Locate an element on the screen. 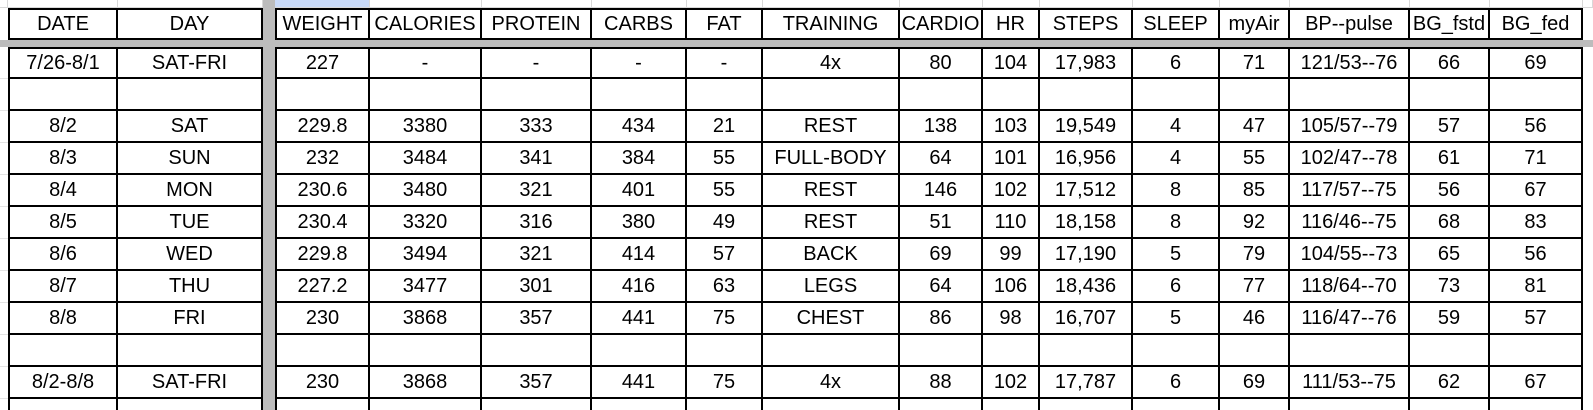 Image resolution: width=1593 pixels, height=410 pixels. cell-weight: 230.4 is located at coordinates (322, 223).